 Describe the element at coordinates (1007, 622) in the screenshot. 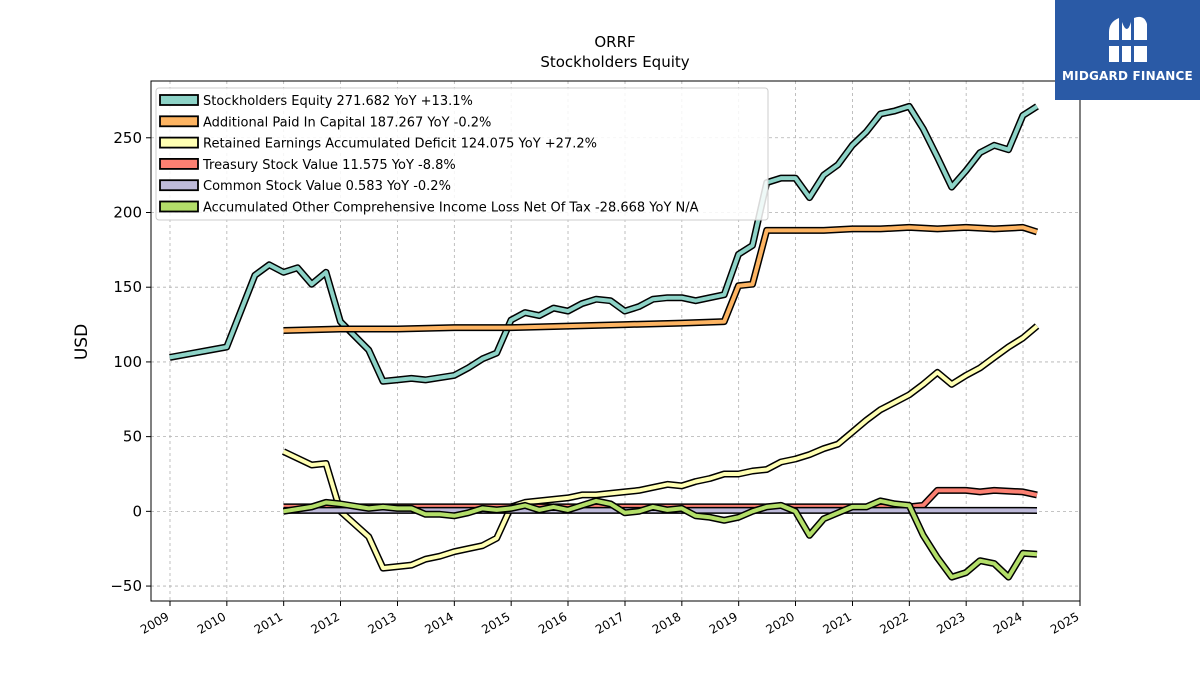

I see `x-tick-label: 2024` at that location.